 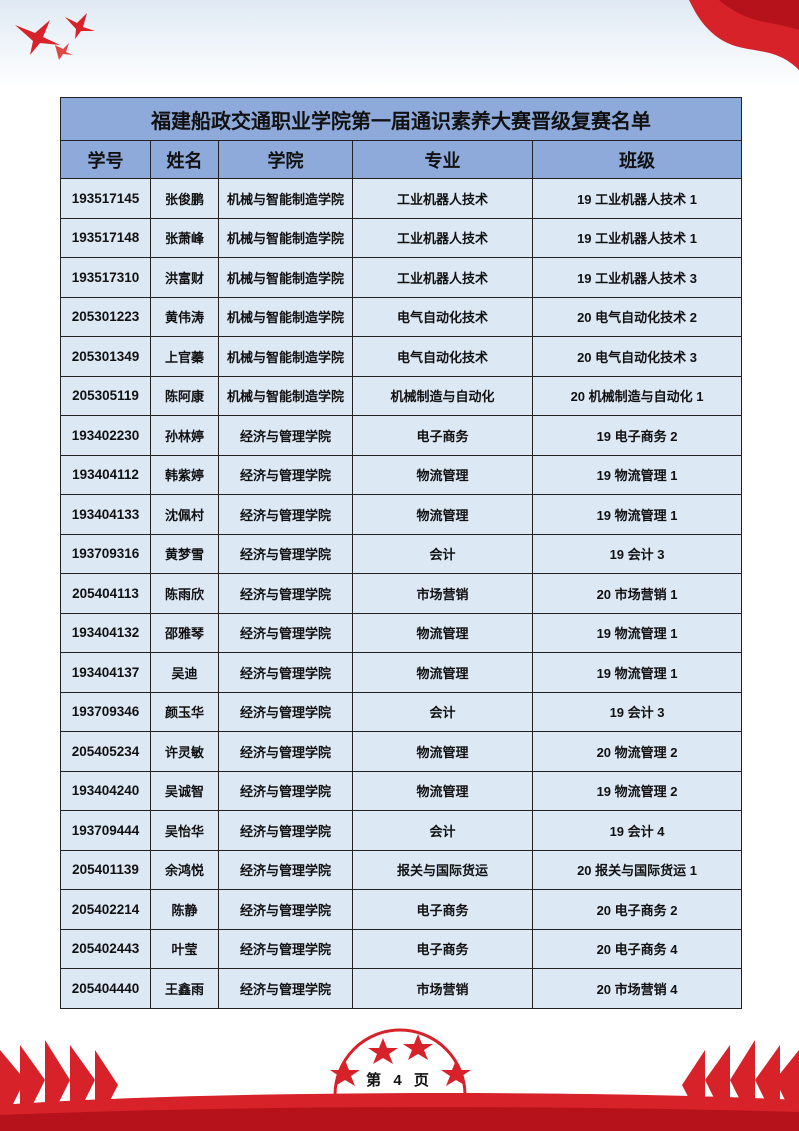 I want to click on table-row: 193404133 沈佩村 经济与管理学院 物流管理 19 物流管理 1, so click(x=401, y=514).